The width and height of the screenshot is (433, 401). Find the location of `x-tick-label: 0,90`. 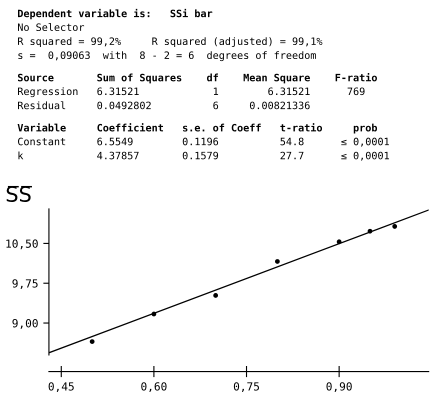

x-tick-label: 0,90 is located at coordinates (339, 387).